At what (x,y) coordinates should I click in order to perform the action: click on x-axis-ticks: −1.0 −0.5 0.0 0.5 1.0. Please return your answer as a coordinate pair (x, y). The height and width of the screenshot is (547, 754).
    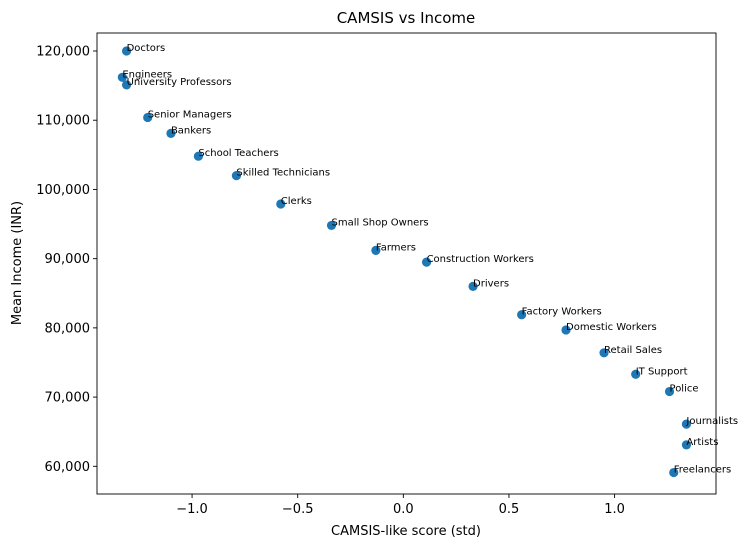
    Looking at the image, I should click on (400, 505).